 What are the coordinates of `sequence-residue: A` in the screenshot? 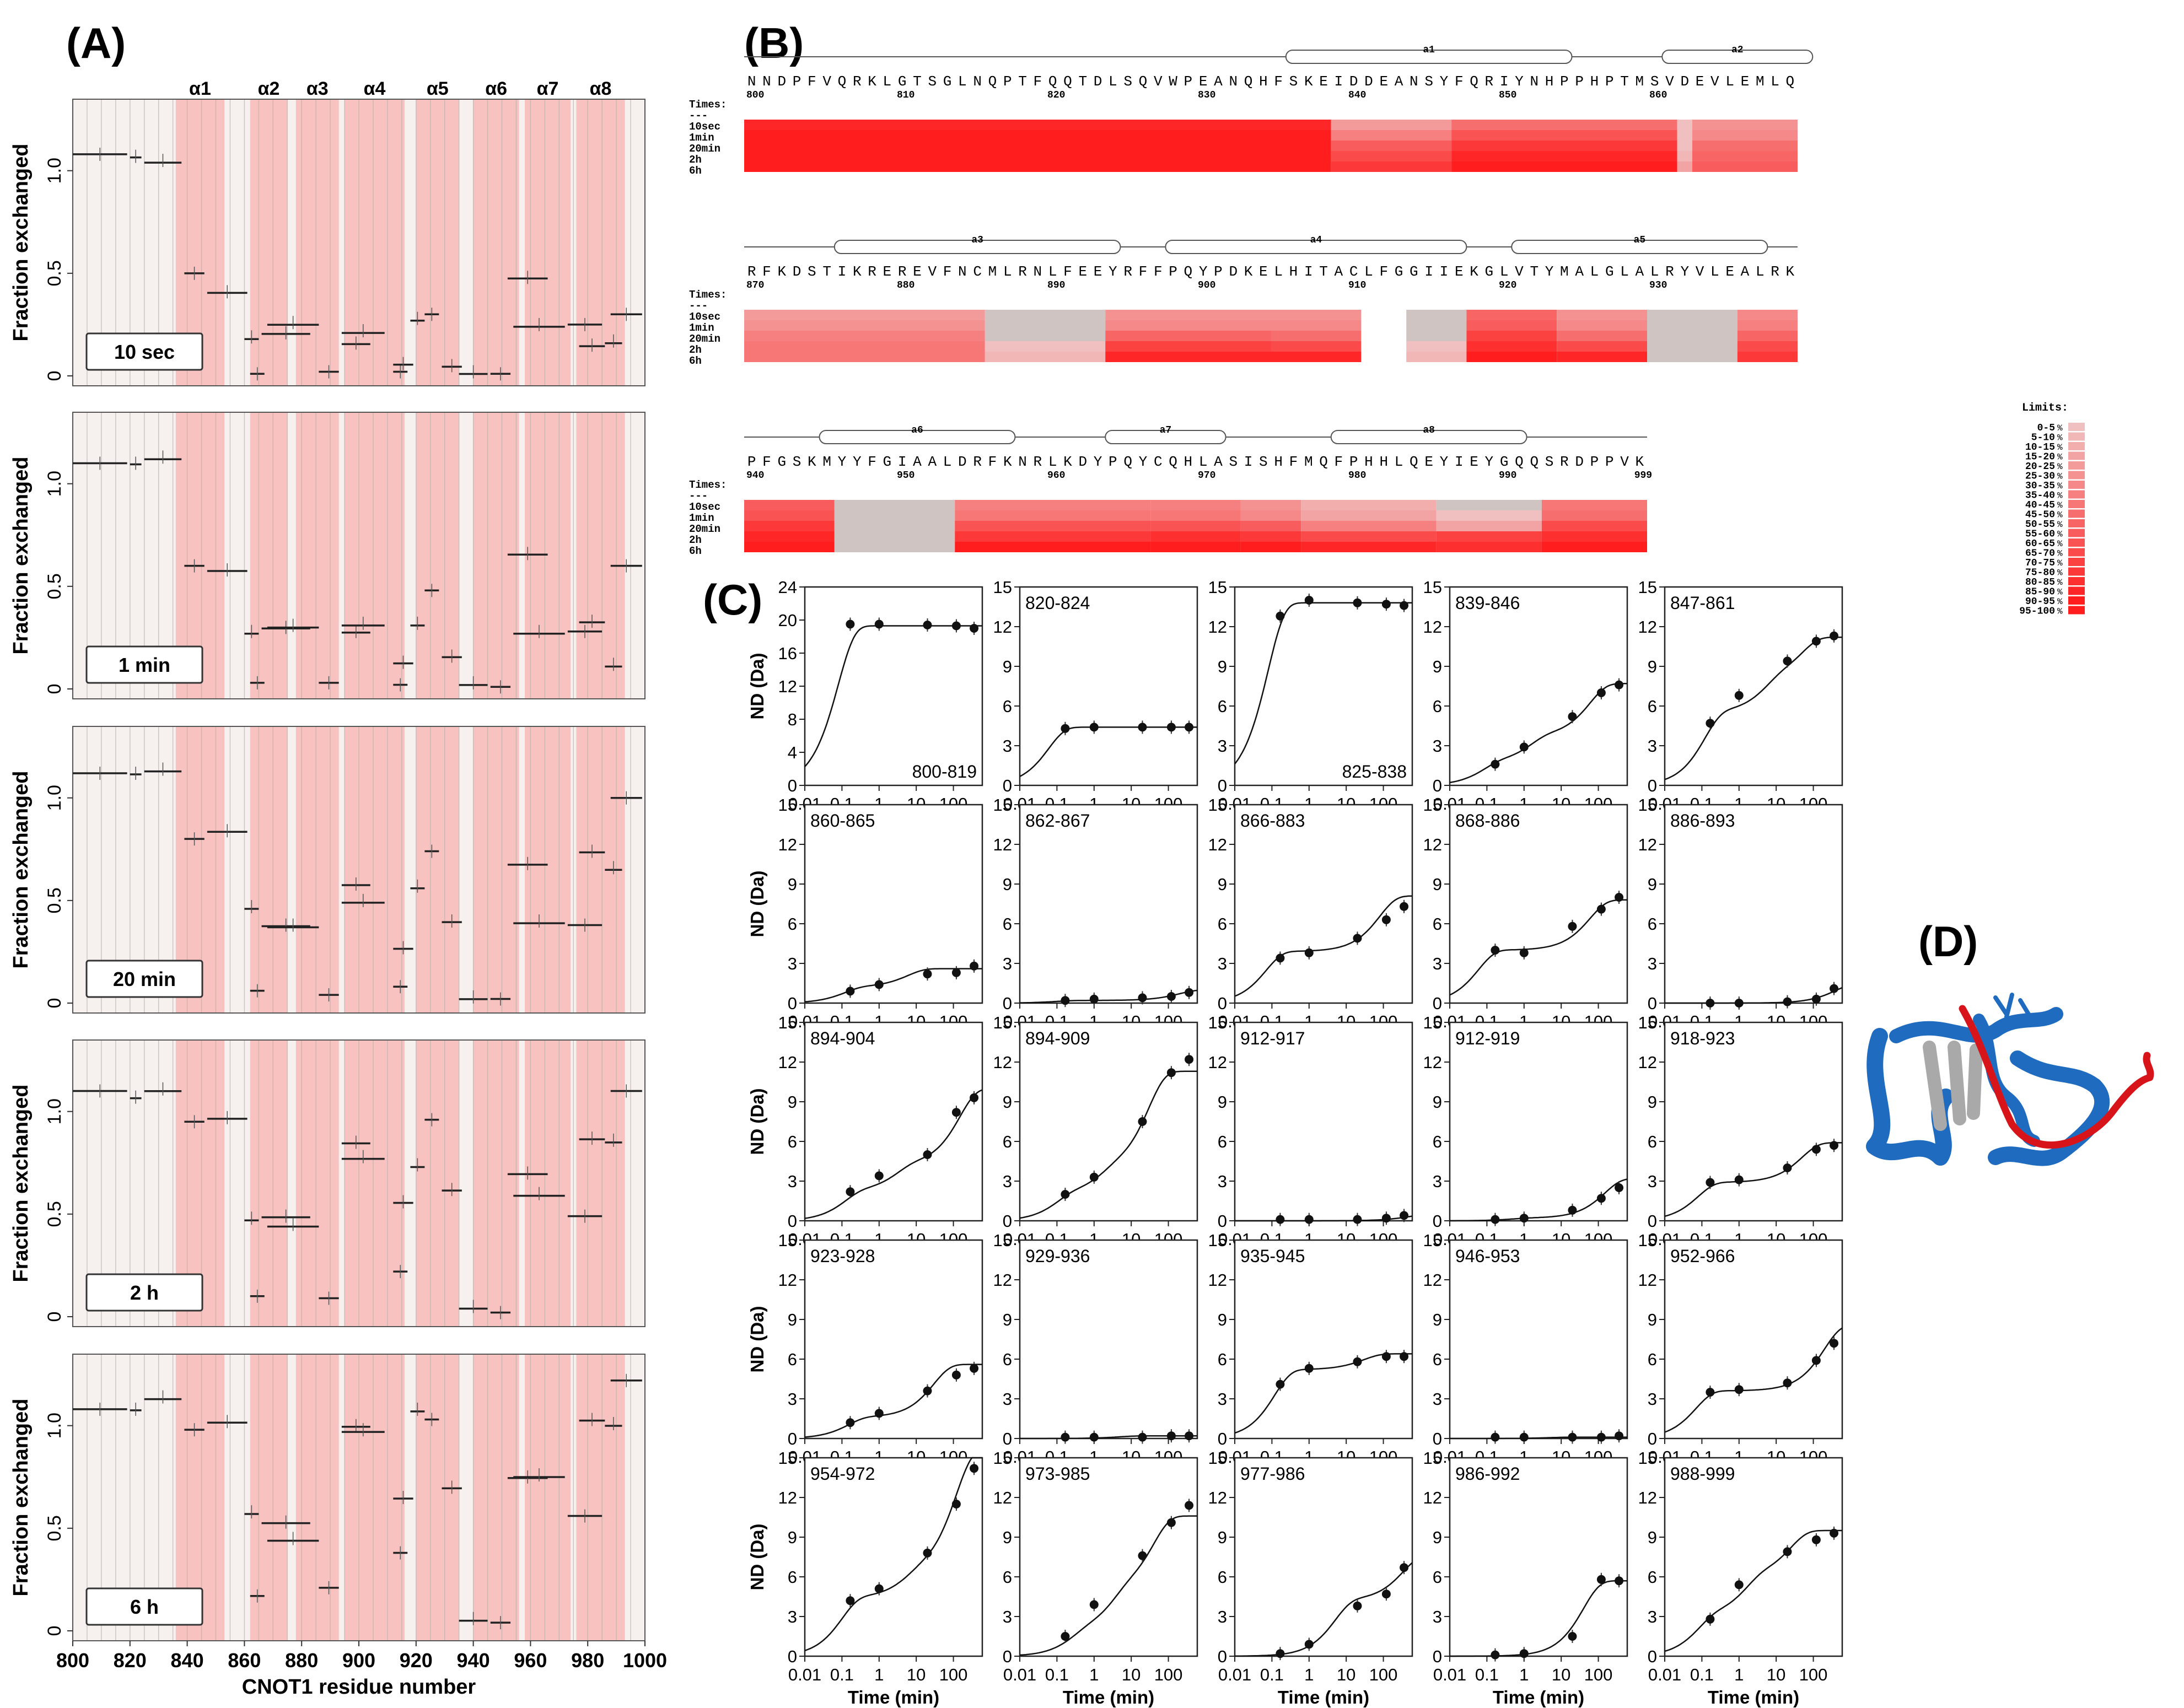 It's located at (1399, 81).